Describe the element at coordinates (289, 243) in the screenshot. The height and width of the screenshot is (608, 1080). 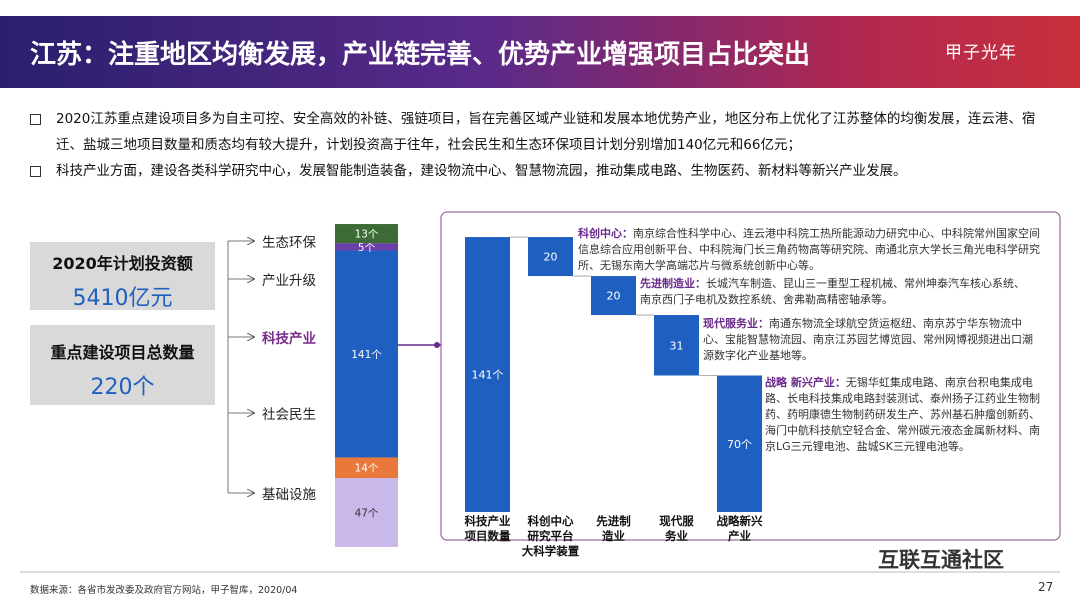
I see `category-label: 生态环保` at that location.